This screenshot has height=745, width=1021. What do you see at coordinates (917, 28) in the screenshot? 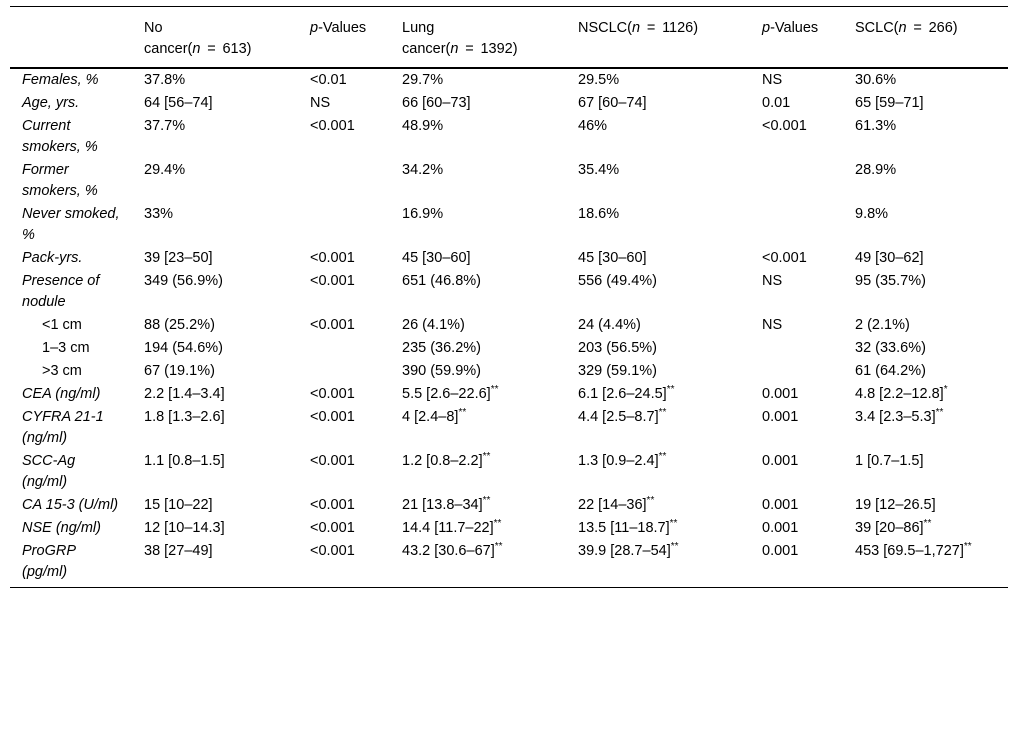
I see `header-sclc-eq: =` at bounding box center [917, 28].